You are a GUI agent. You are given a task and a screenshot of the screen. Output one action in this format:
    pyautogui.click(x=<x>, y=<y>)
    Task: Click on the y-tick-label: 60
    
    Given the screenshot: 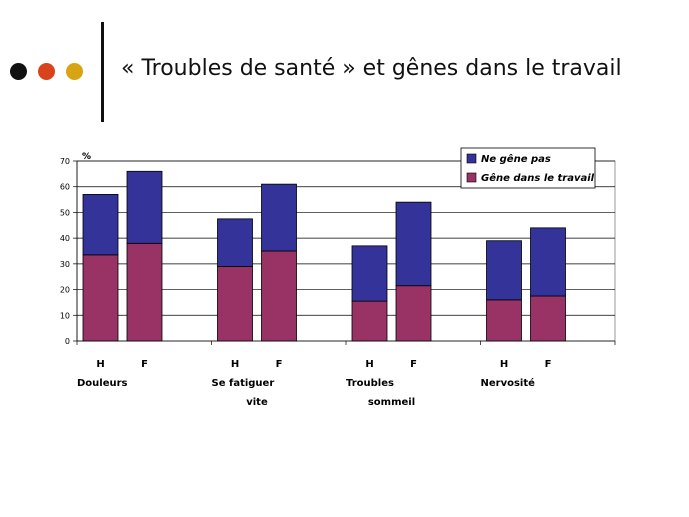 What is the action you would take?
    pyautogui.click(x=65, y=187)
    